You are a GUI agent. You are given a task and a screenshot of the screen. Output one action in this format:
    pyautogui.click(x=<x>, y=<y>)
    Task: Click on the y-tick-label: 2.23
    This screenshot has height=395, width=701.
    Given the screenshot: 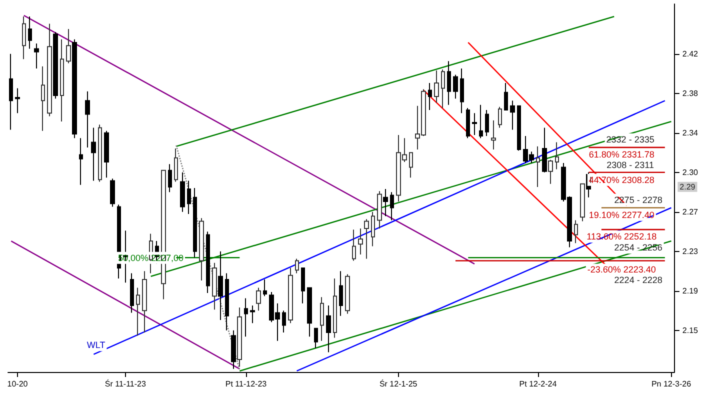 What is the action you would take?
    pyautogui.click(x=690, y=251)
    